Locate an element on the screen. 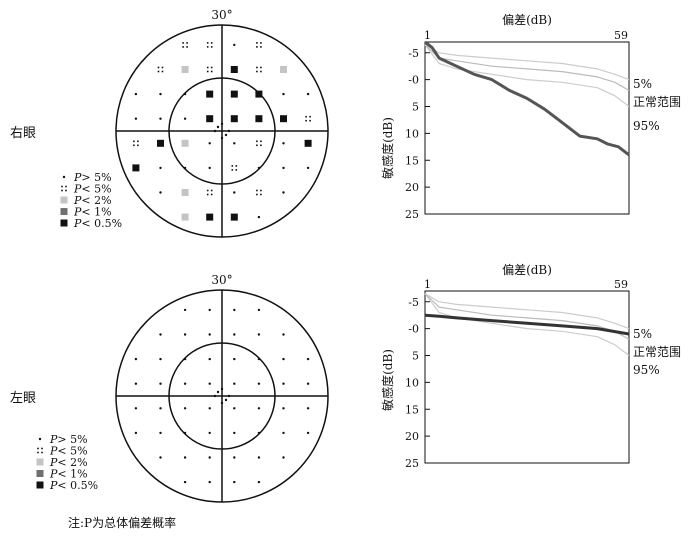  left-chart-ytick-label-4: 15 is located at coordinates (412, 409).